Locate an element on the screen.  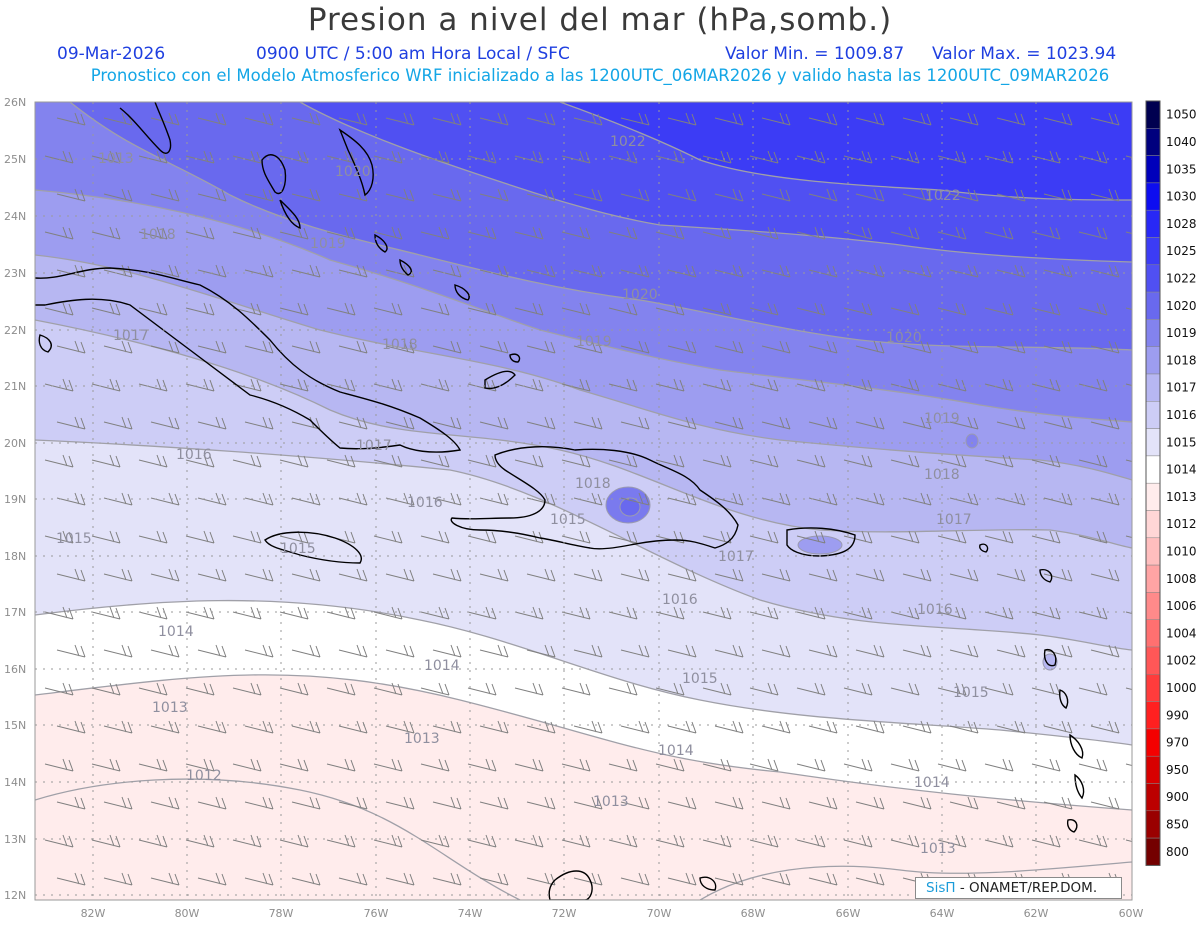
contour-label: 1017 is located at coordinates (954, 520).